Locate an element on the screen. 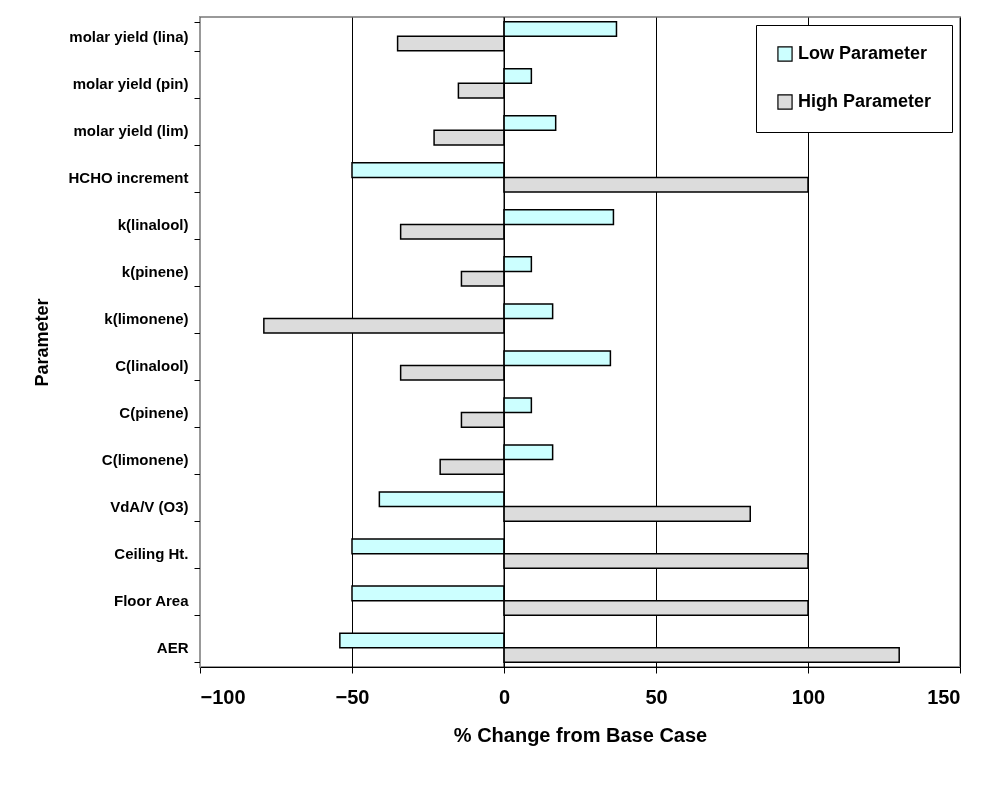  y-tick-label: k(linalool) is located at coordinates (153, 224).